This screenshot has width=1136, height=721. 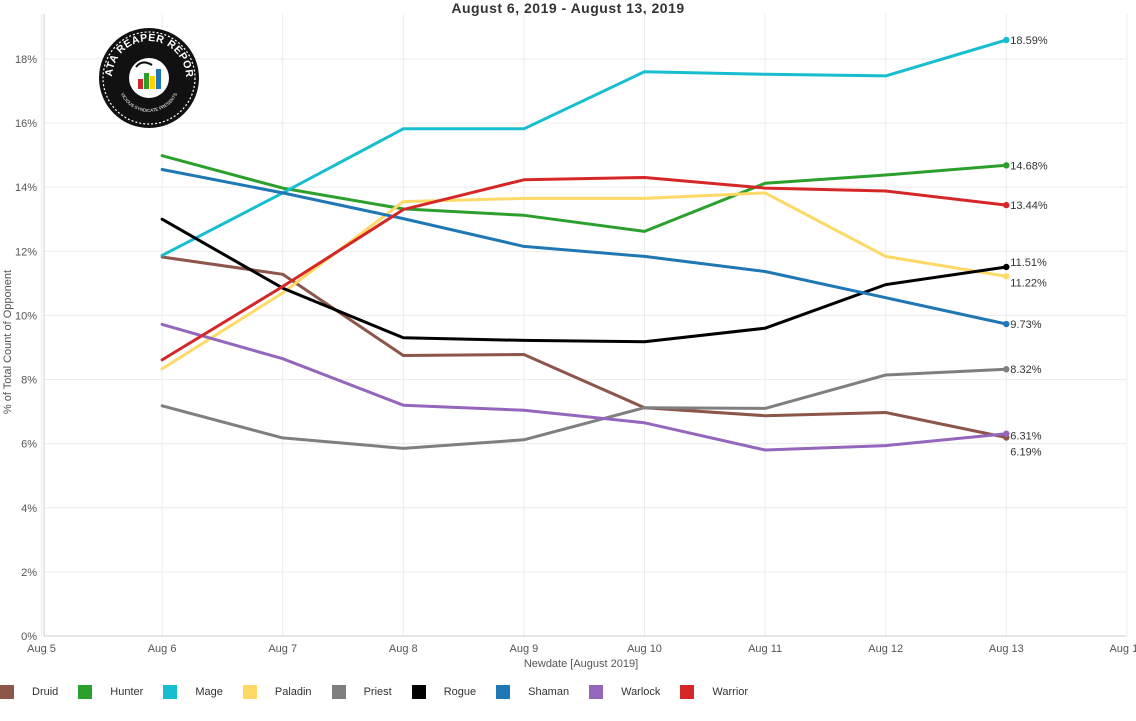 I want to click on series-endpoint-paladin, so click(x=1006, y=276).